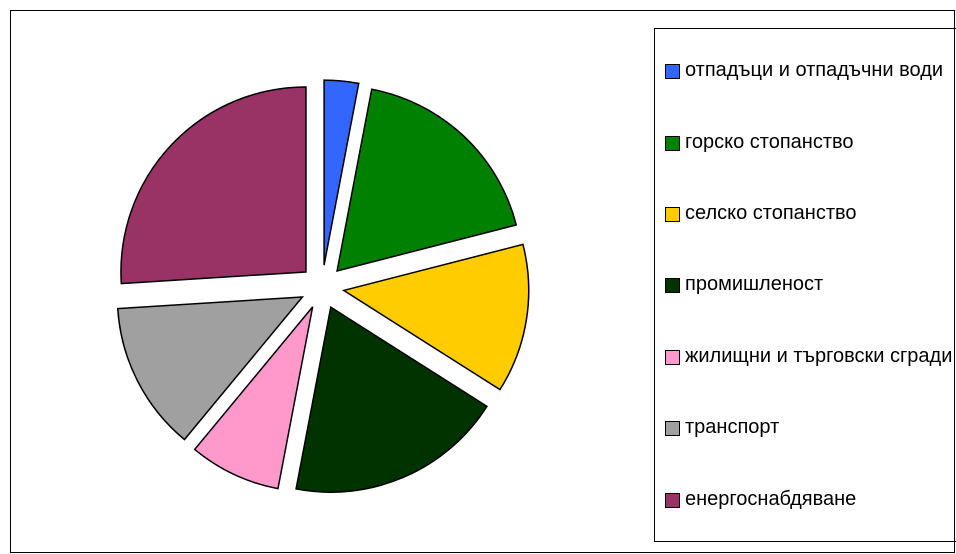  I want to click on legend-item: енергоснабдяване, so click(810, 499).